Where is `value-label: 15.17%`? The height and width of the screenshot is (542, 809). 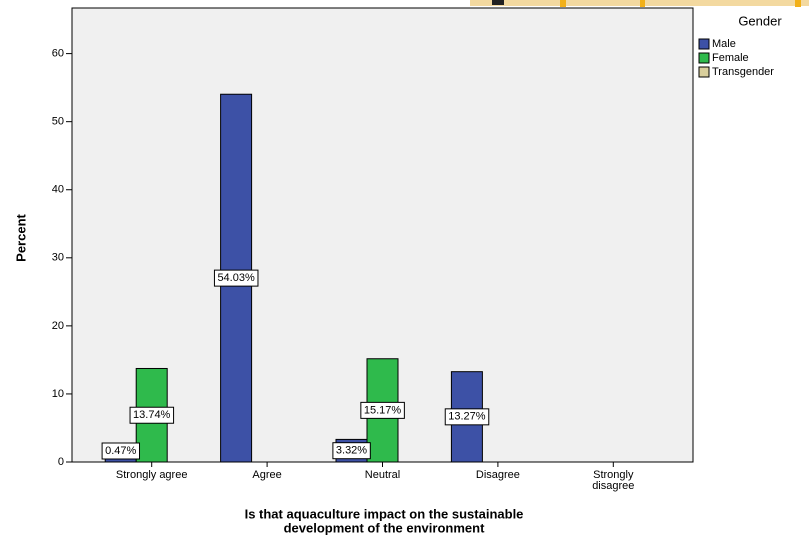 value-label: 15.17% is located at coordinates (382, 410).